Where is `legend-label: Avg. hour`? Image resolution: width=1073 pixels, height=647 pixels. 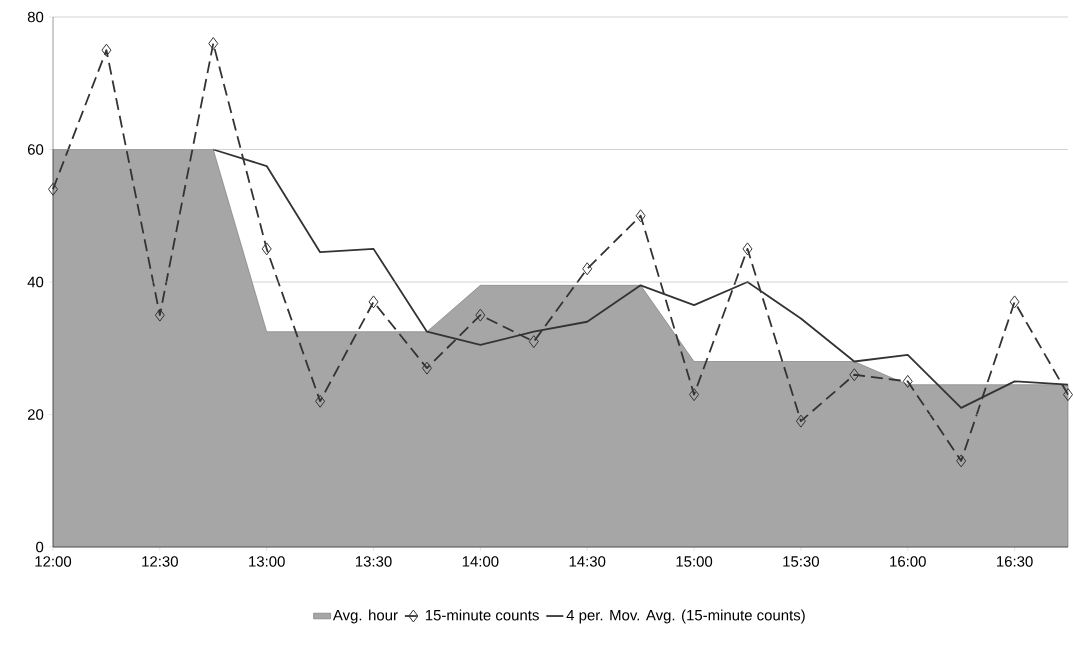 legend-label: Avg. hour is located at coordinates (365, 616).